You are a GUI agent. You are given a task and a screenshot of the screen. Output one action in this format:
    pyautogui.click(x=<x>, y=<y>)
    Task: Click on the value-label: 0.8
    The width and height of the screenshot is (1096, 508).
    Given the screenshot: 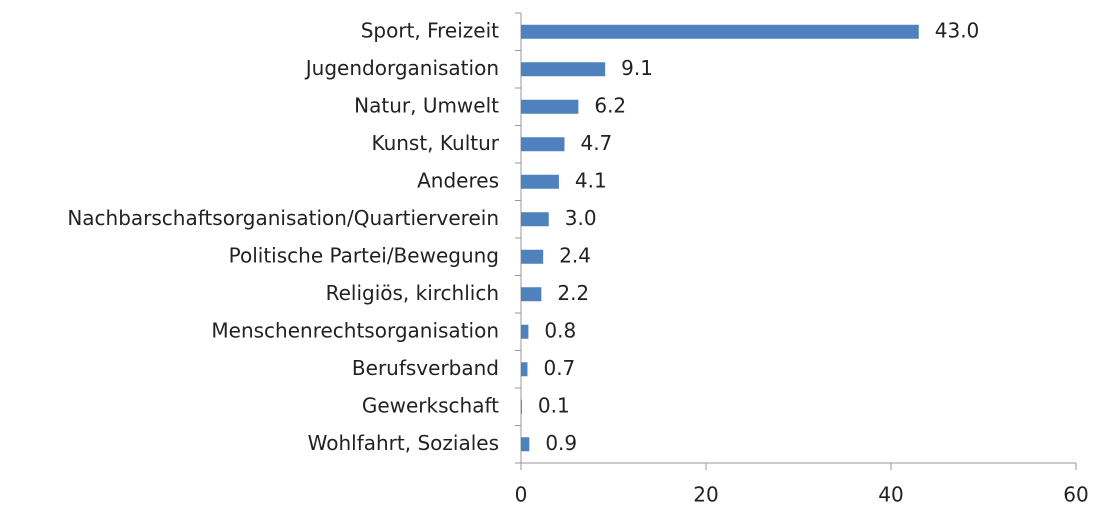 What is the action you would take?
    pyautogui.click(x=560, y=330)
    